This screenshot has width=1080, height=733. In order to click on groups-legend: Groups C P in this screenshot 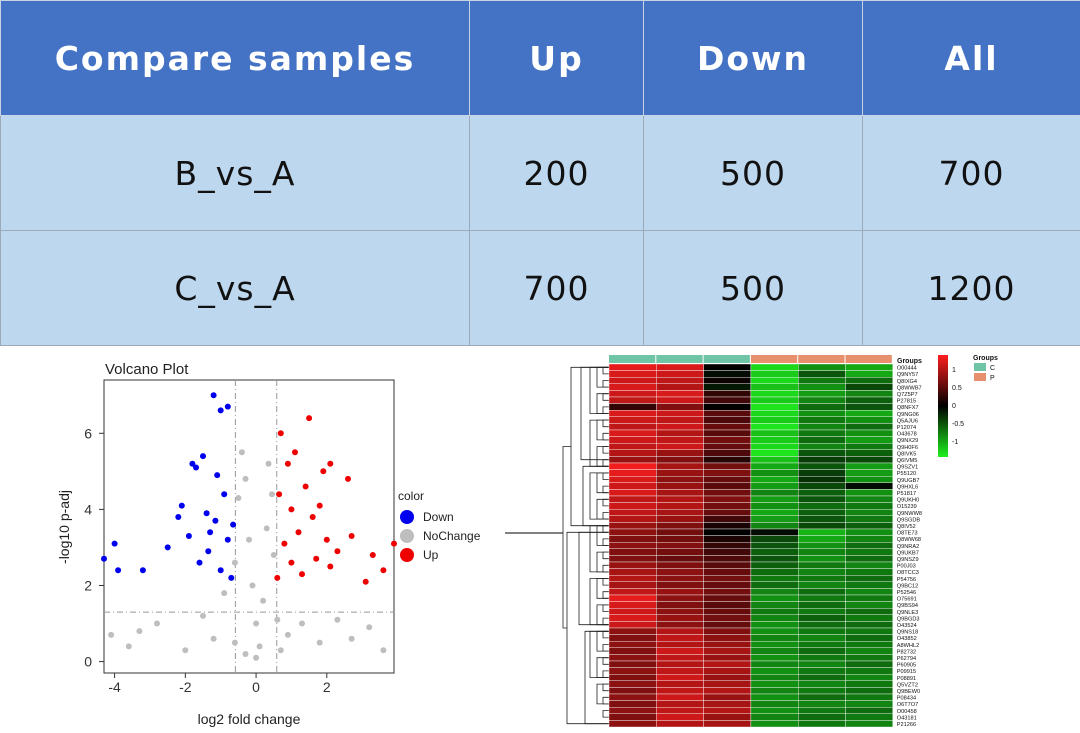, I will do `click(985, 368)`.